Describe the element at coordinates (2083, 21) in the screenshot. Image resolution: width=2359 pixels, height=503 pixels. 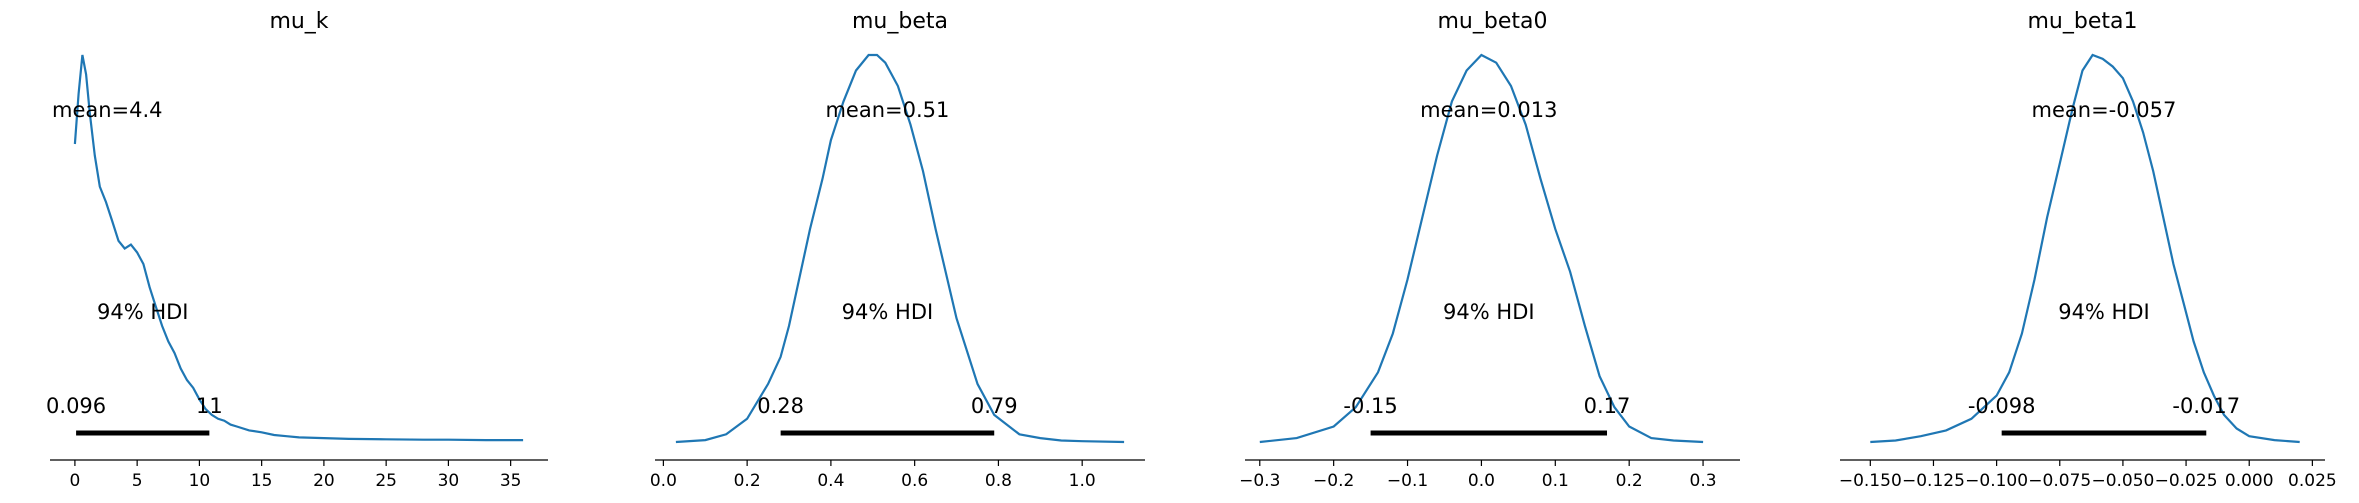
I see `panel-title: mu_beta1` at that location.